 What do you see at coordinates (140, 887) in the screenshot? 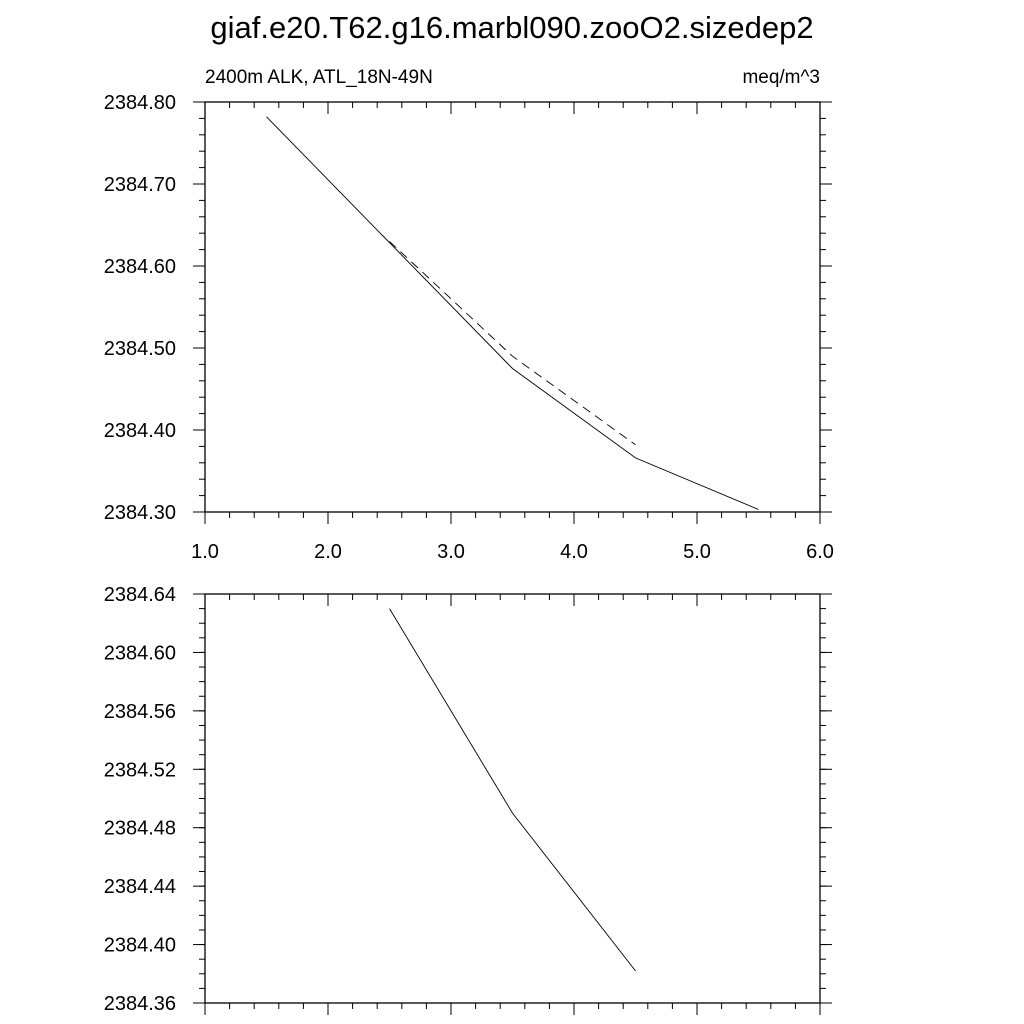
I see `bottom-chart-y-tick-label: 2384.44` at bounding box center [140, 887].